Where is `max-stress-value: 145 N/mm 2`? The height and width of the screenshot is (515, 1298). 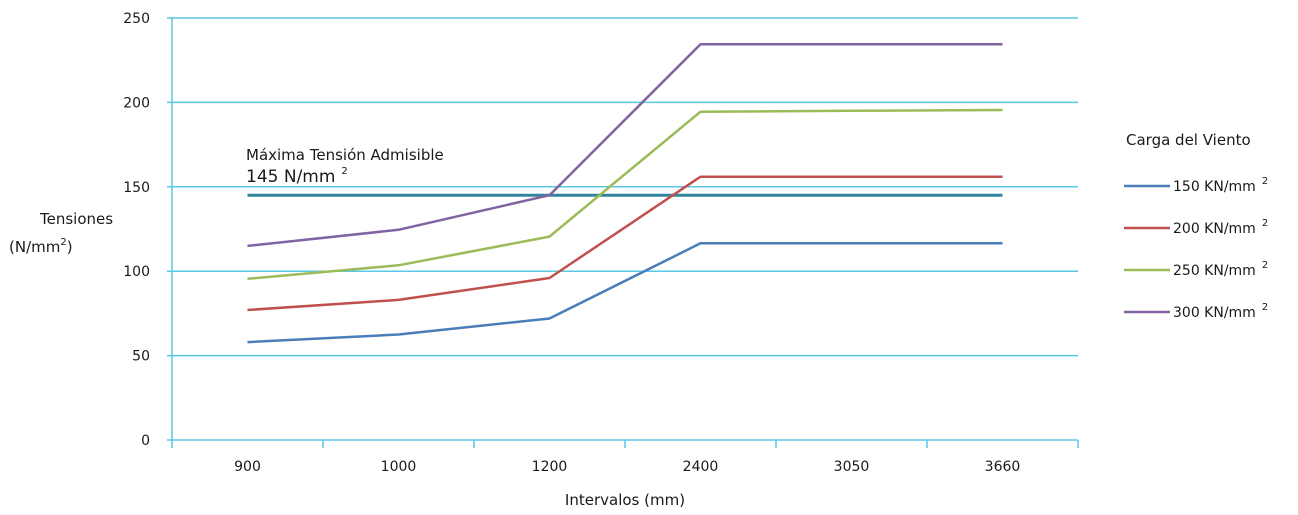 max-stress-value: 145 N/mm 2 is located at coordinates (297, 176).